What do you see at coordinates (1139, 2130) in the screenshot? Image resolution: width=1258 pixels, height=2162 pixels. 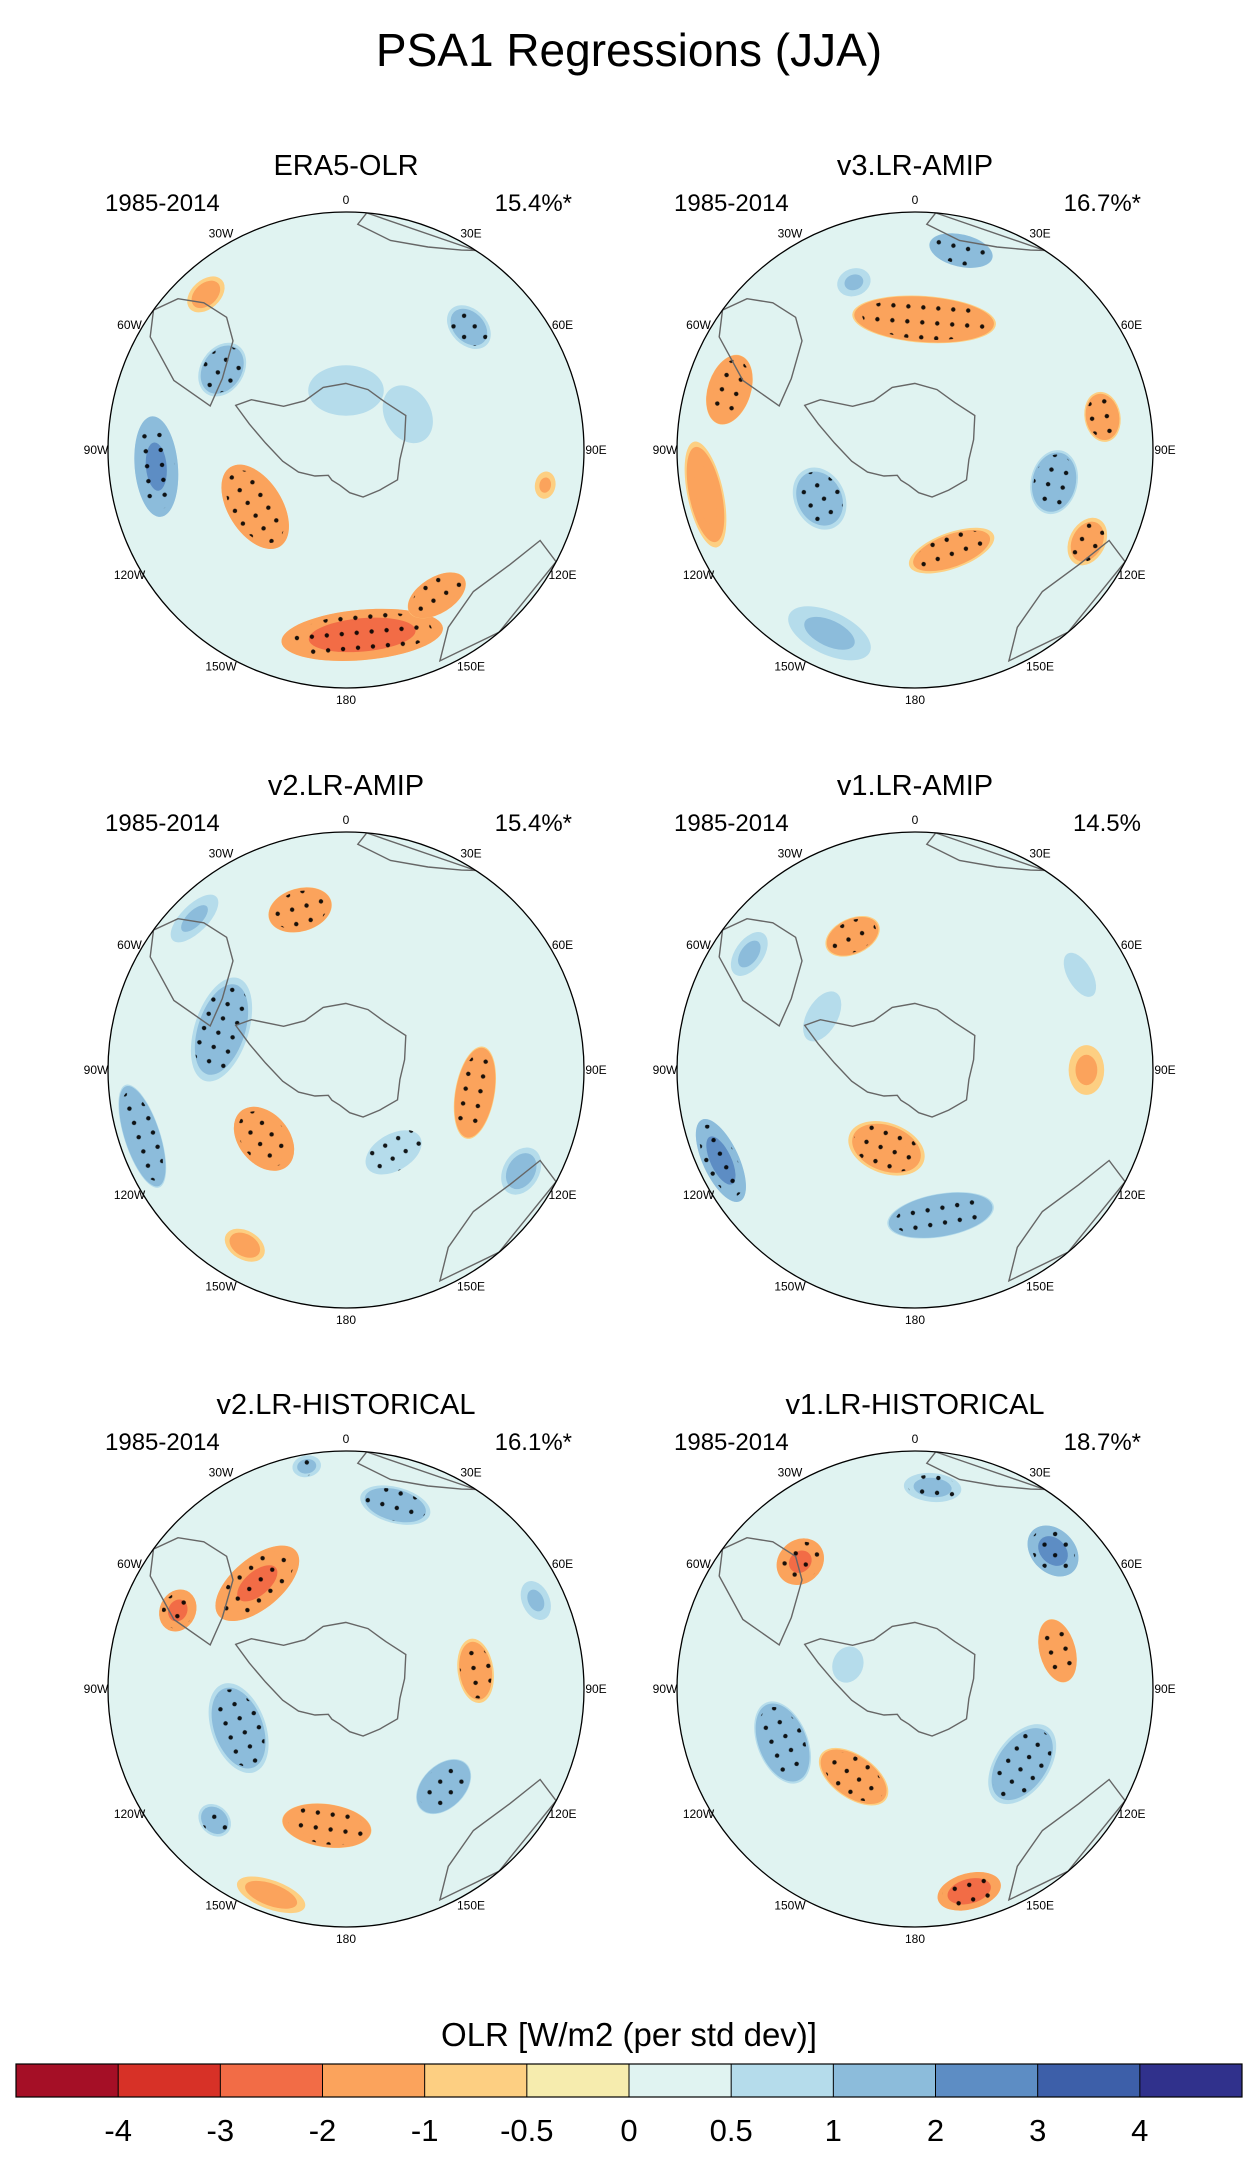 I see `colorbar-tick-label: 4` at bounding box center [1139, 2130].